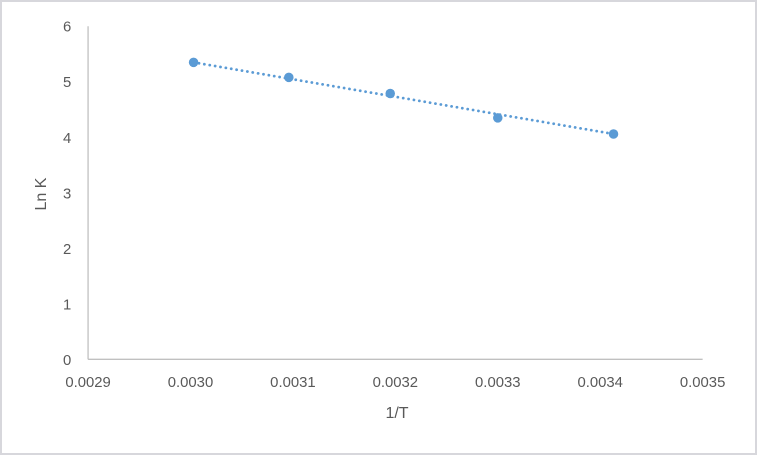 Image resolution: width=757 pixels, height=455 pixels. Describe the element at coordinates (67, 28) in the screenshot. I see `y-tick-label: 6` at that location.